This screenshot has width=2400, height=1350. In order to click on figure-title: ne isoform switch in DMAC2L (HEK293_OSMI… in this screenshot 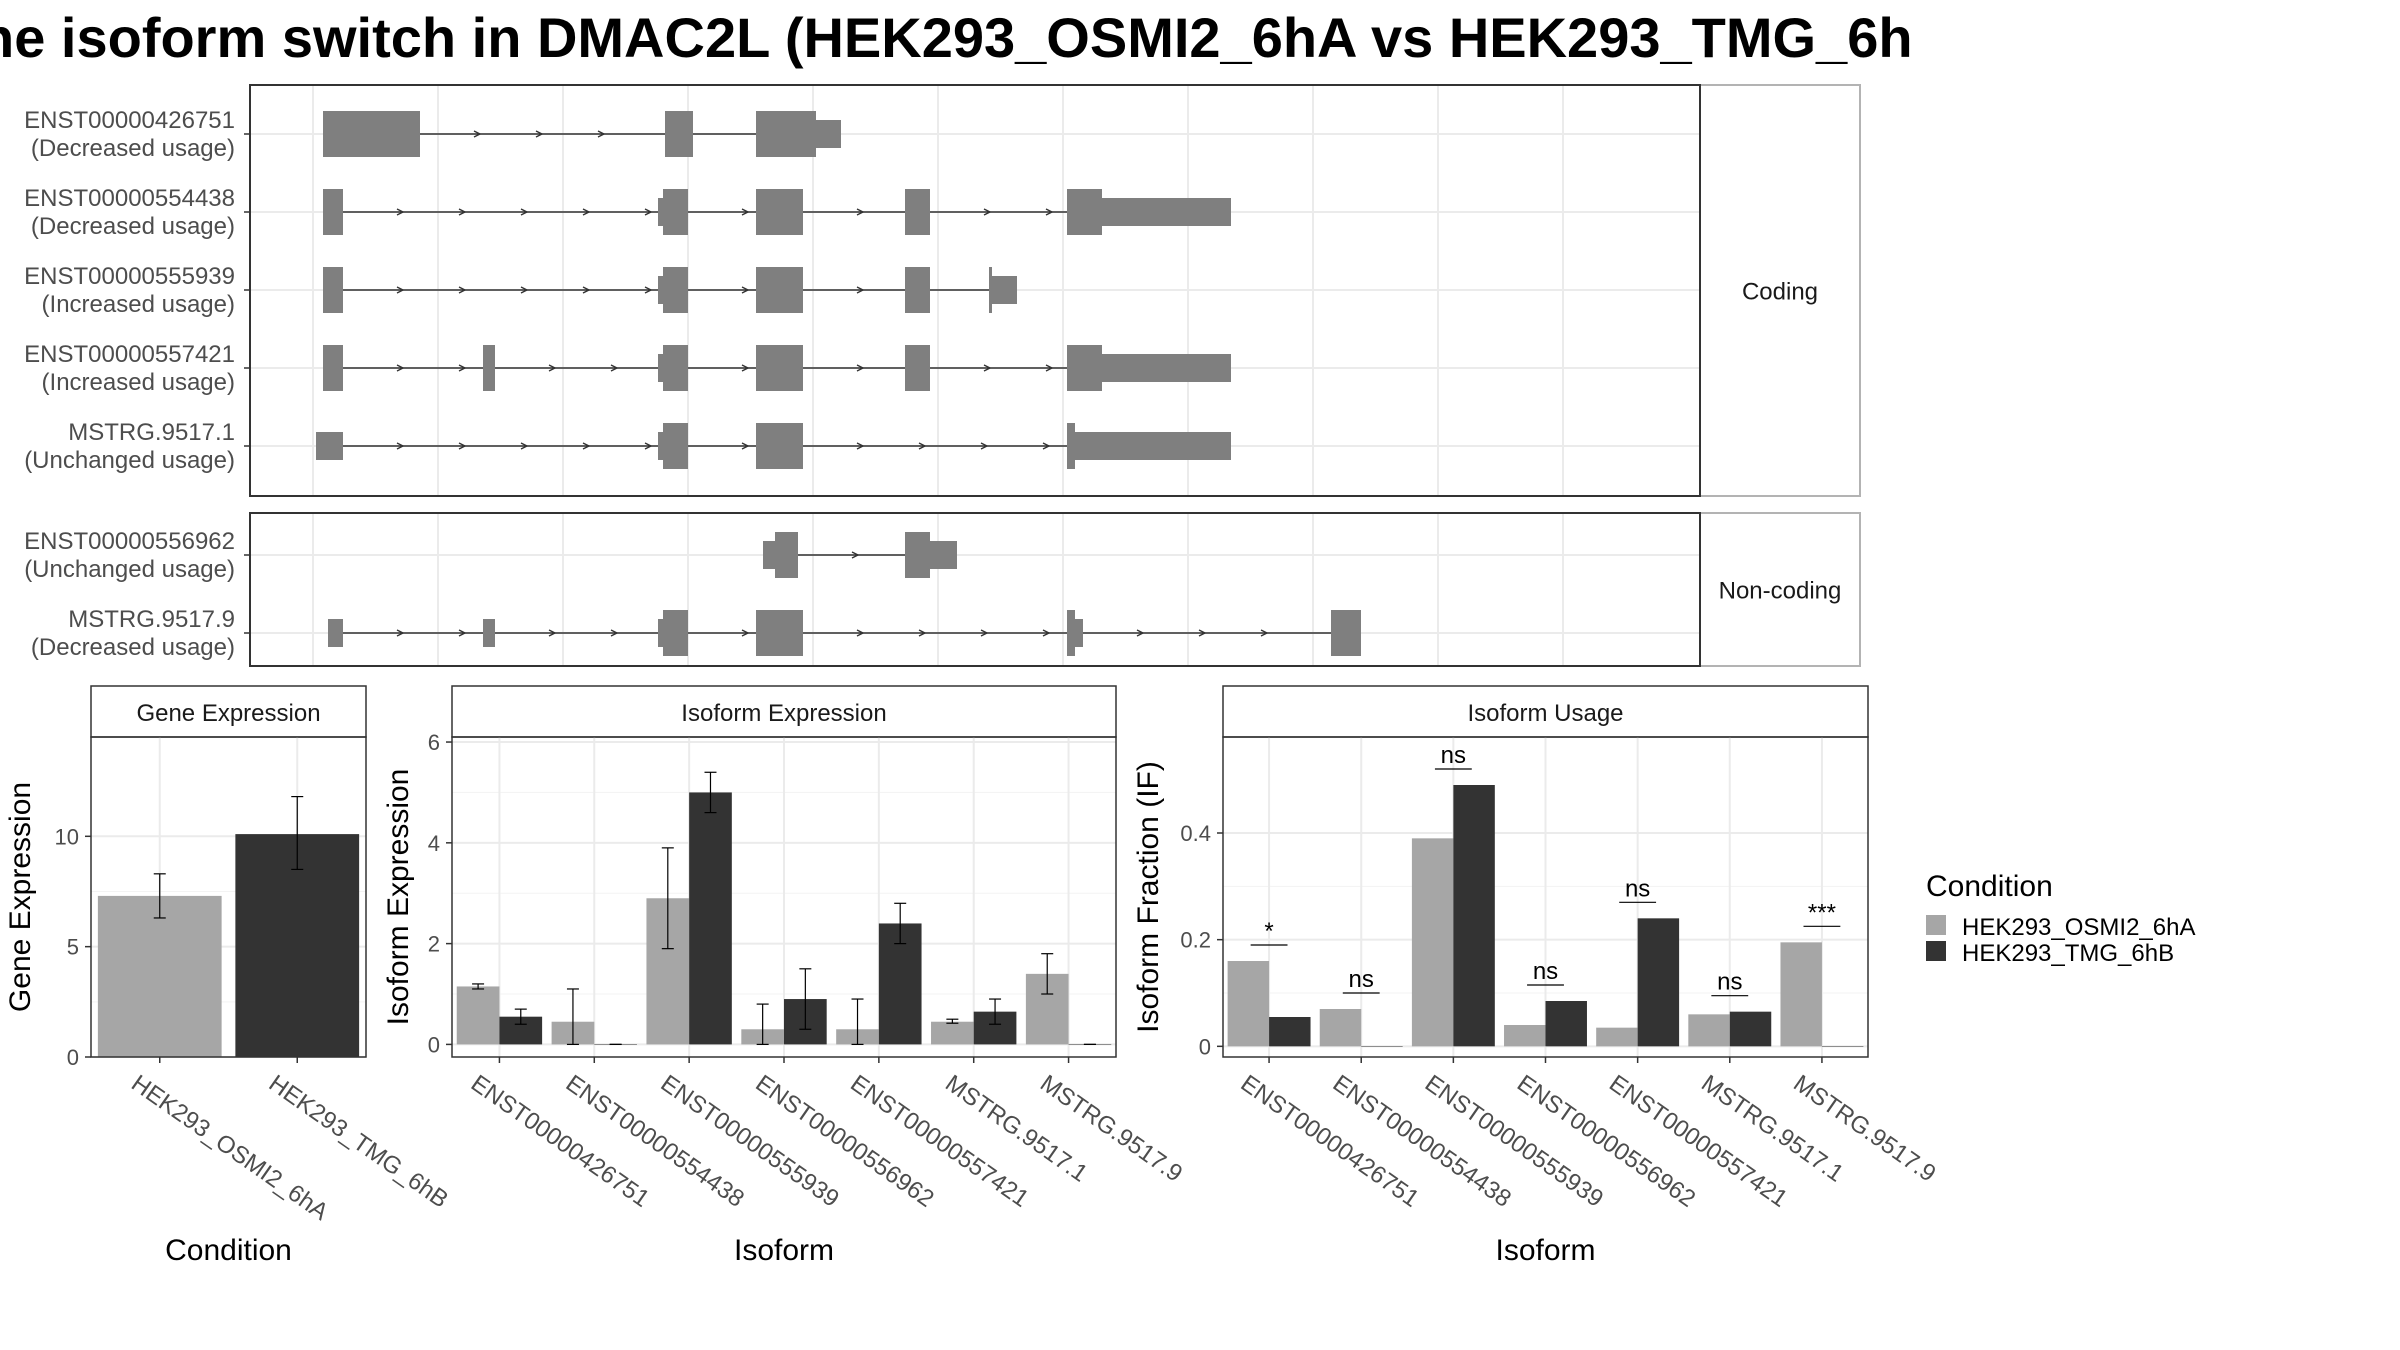, I will do `click(956, 37)`.